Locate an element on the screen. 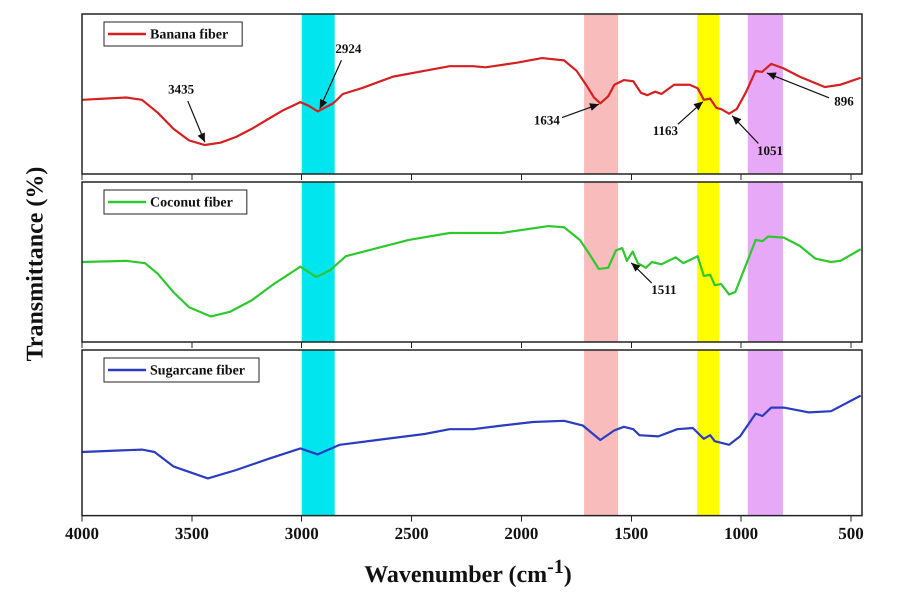  x-tick-label: 2000 is located at coordinates (521, 534).